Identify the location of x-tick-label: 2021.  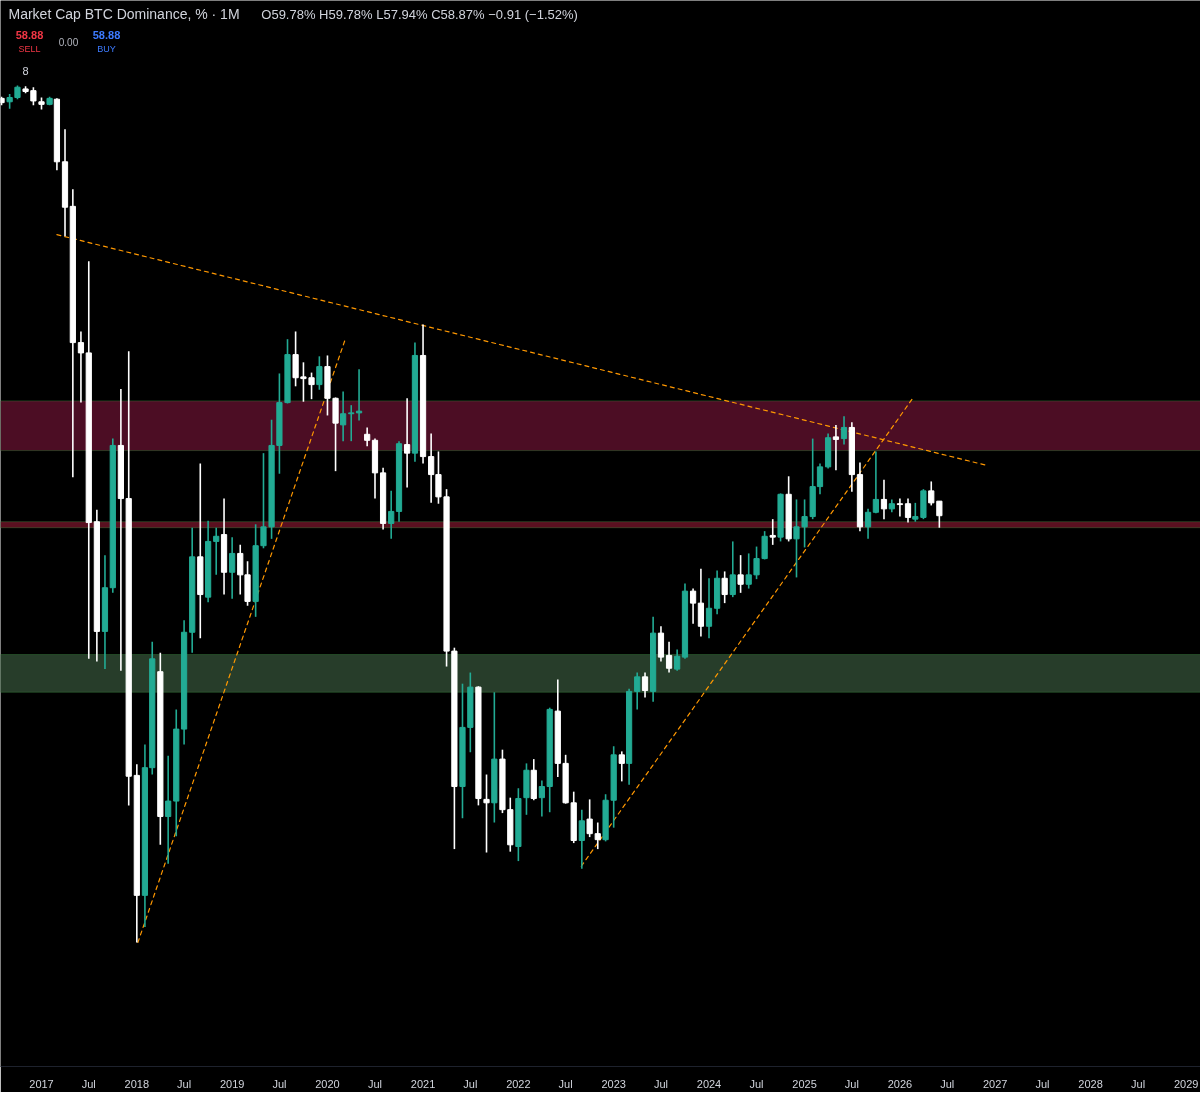
(423, 1083).